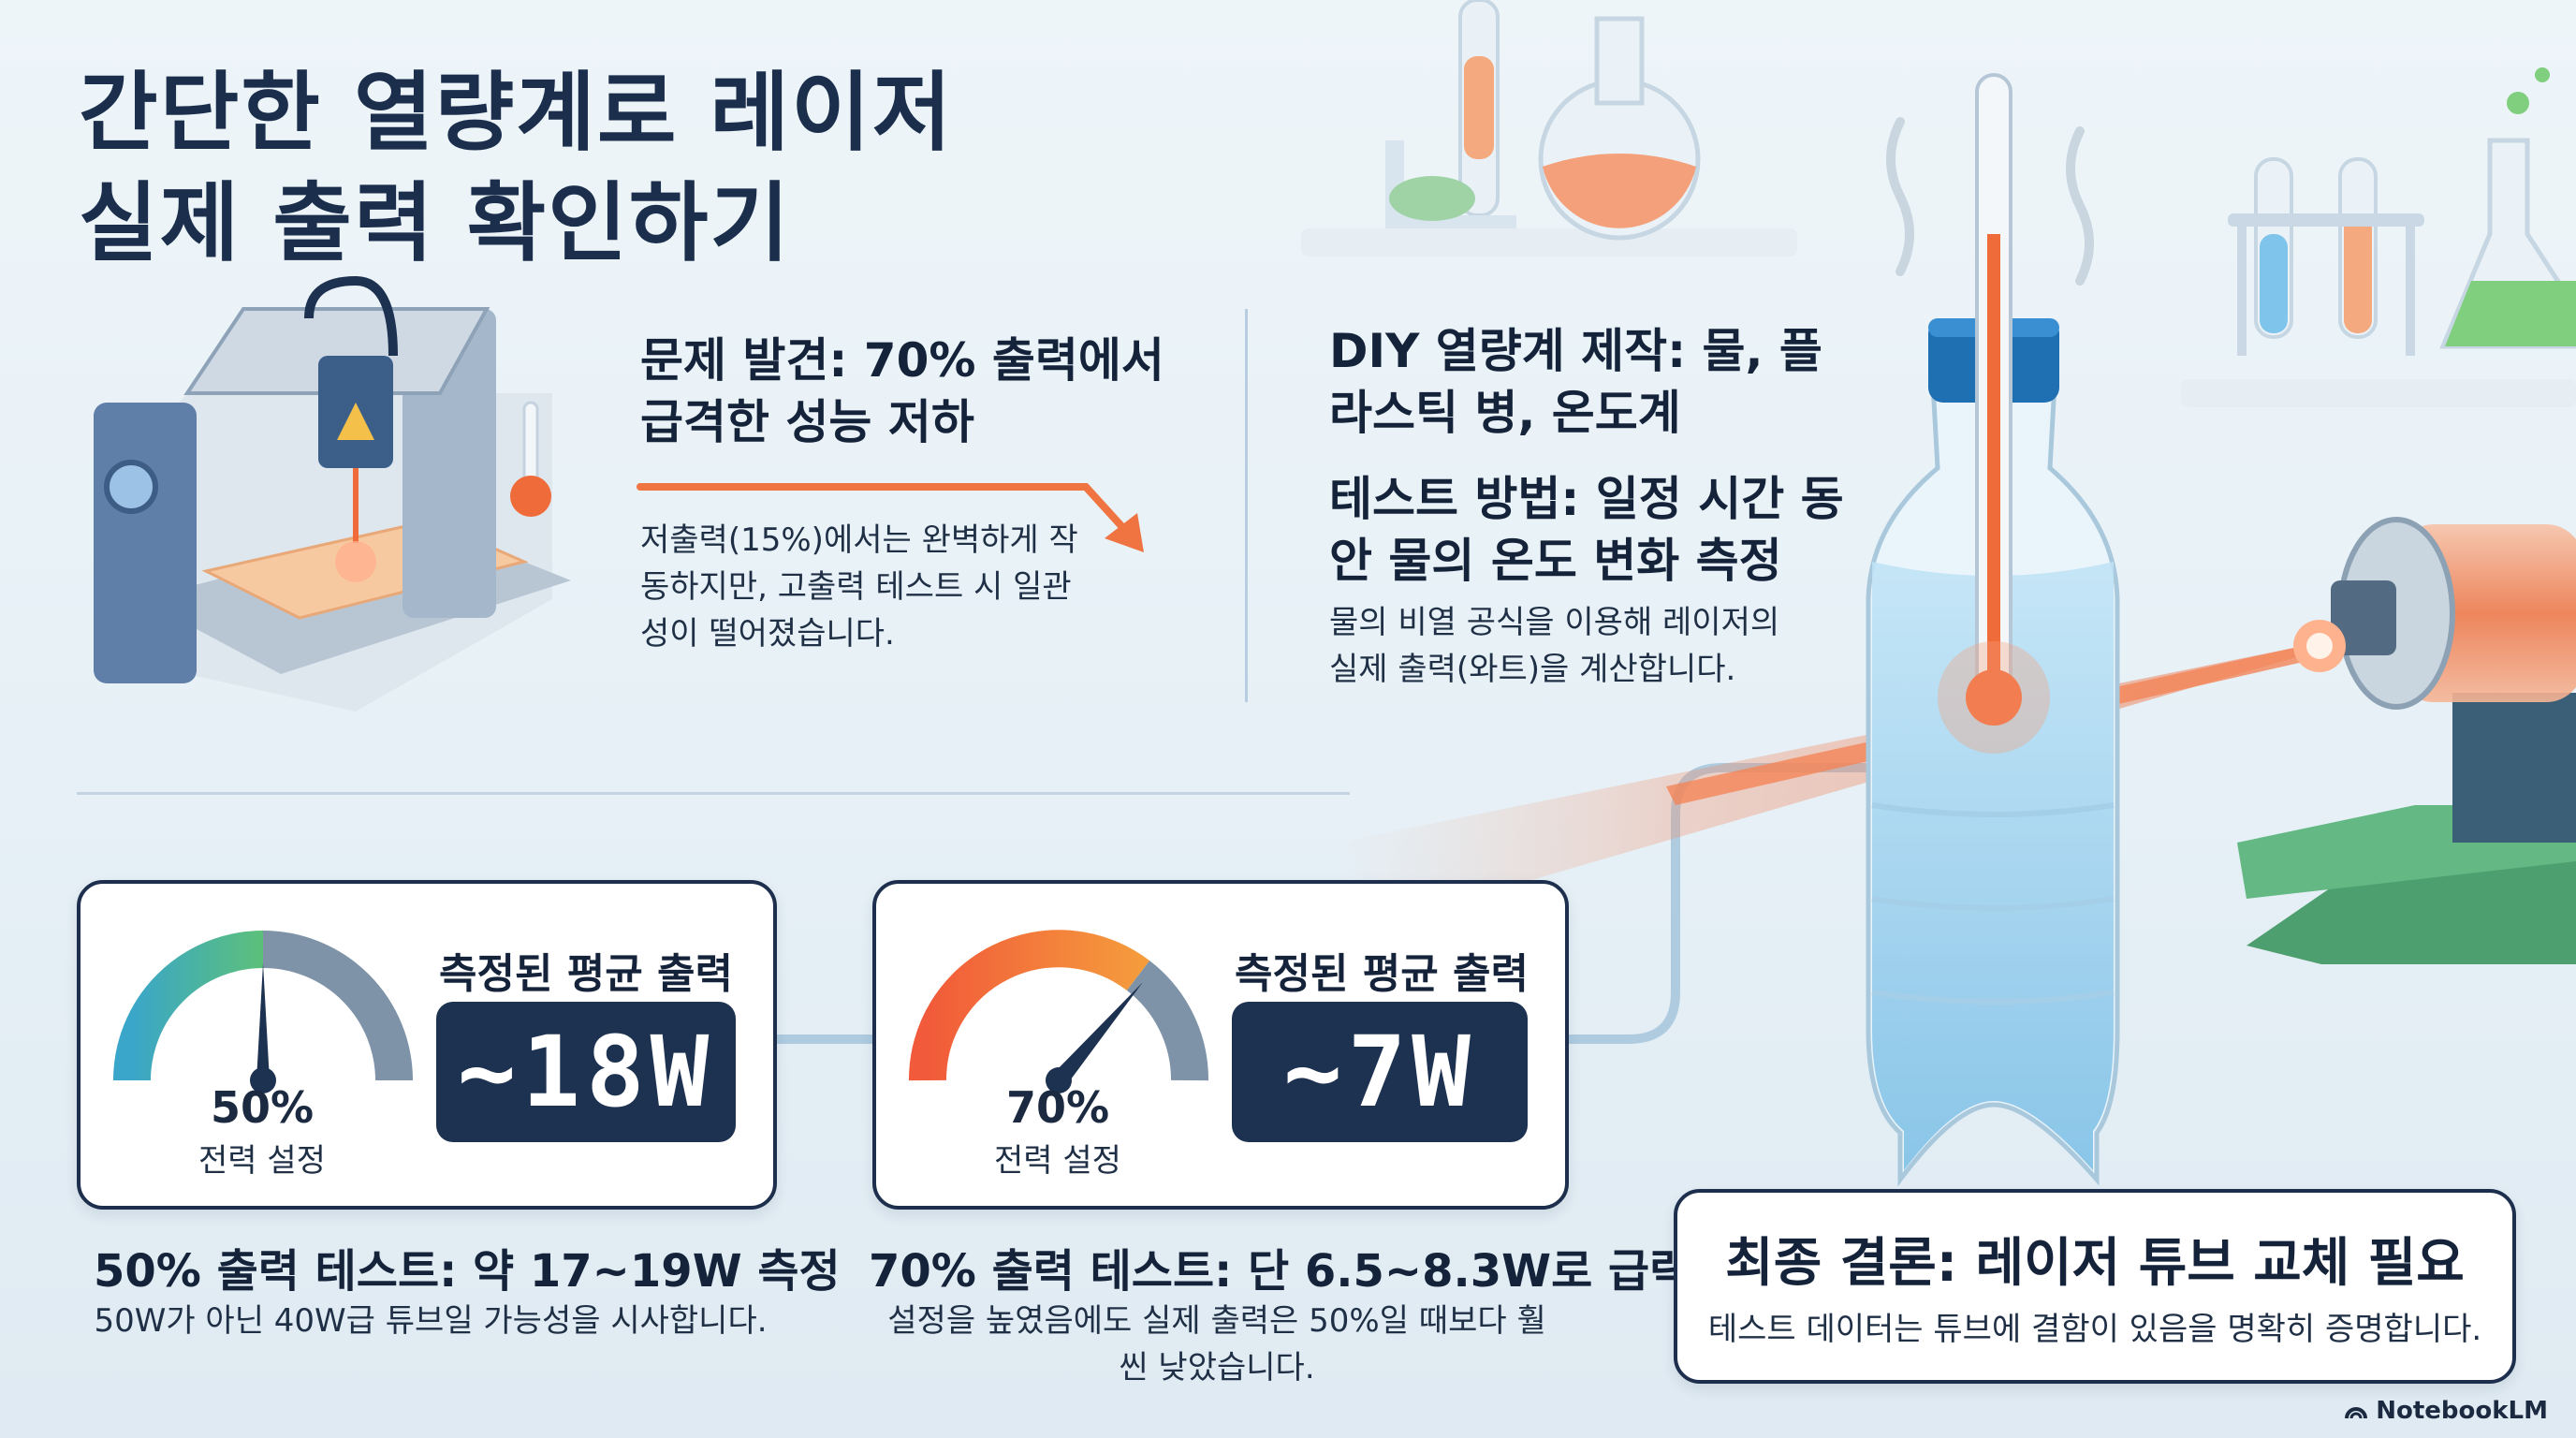 The image size is (2576, 1438). Describe the element at coordinates (2094, 1329) in the screenshot. I see `conclusion-body: 테스트 데이터는 튜브에 결함이 있음을 명확히 증명합니다.` at that location.